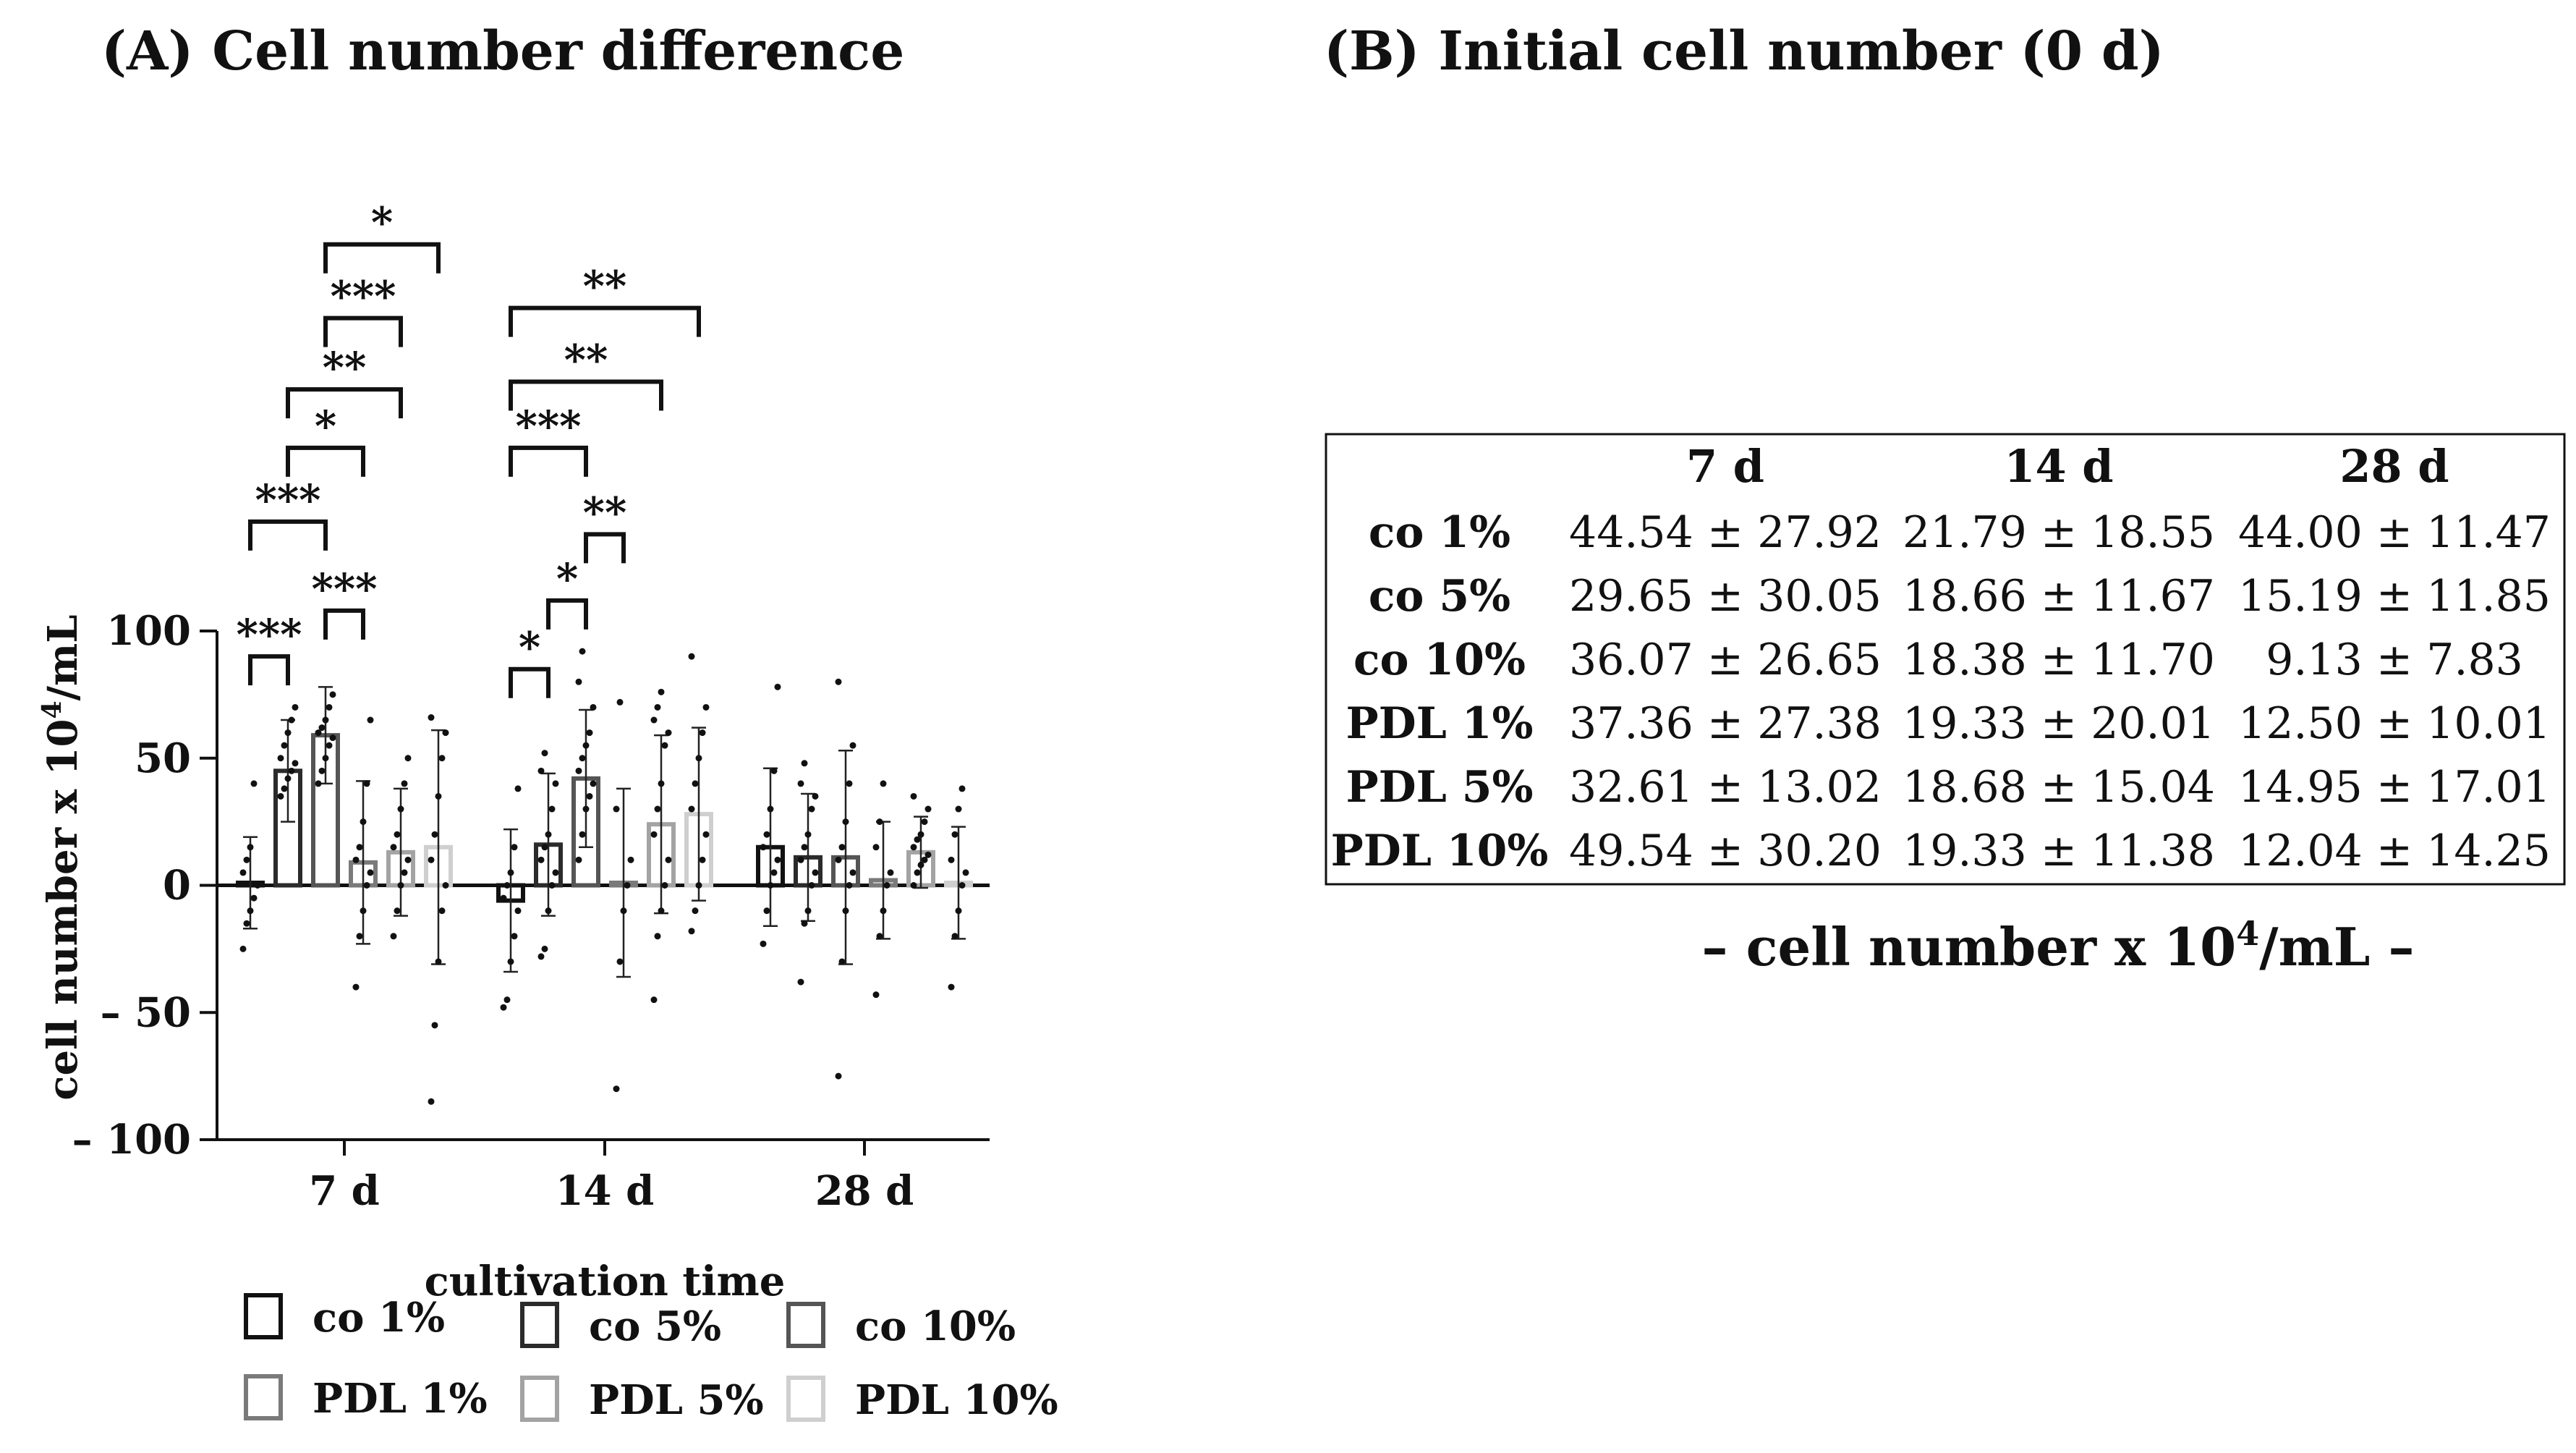 Image resolution: width=2576 pixels, height=1453 pixels. I want to click on table-cell: 32.61 ± 13.02, so click(1725, 787).